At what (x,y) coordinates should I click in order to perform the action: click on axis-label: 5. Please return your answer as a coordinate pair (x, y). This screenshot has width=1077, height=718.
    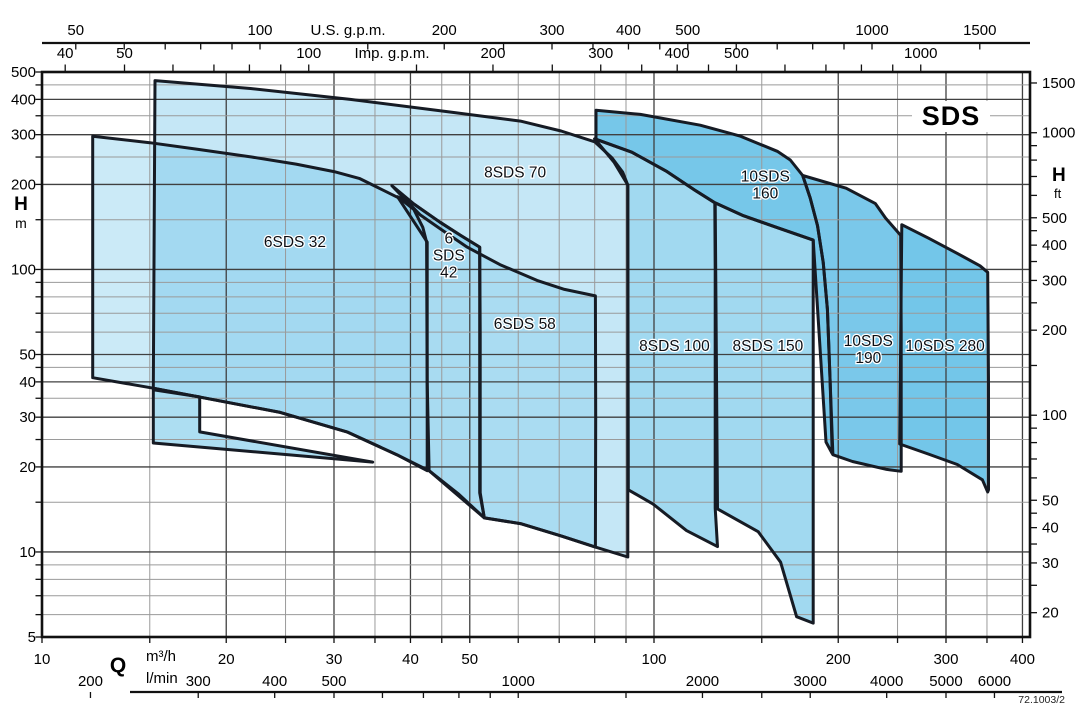
    Looking at the image, I should click on (32, 637).